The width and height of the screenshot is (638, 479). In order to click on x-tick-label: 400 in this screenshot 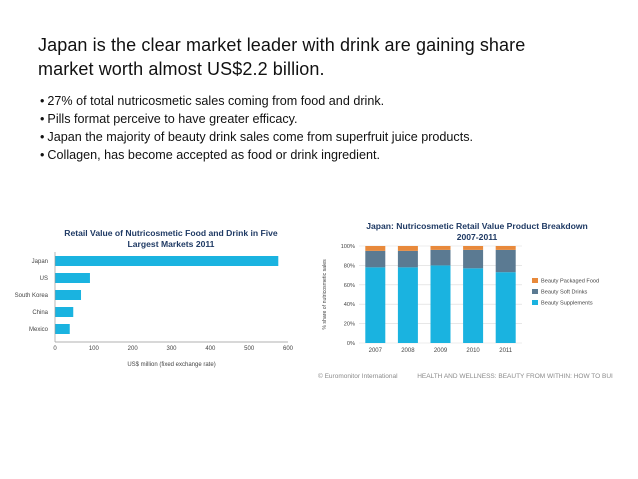, I will do `click(210, 349)`.